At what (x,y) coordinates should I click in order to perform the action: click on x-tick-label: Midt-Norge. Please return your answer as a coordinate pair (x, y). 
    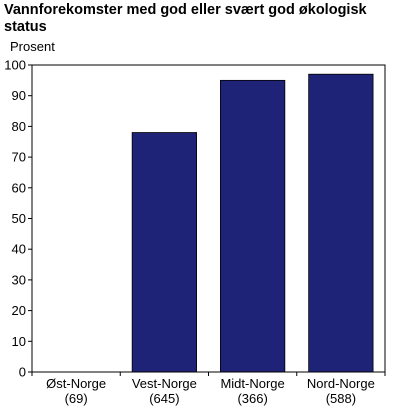
    Looking at the image, I should click on (252, 383).